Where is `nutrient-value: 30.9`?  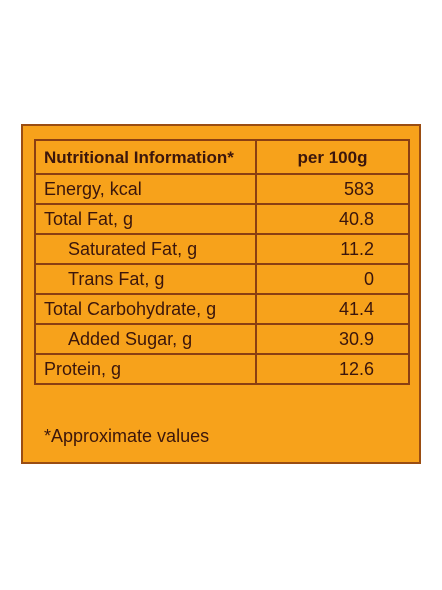
nutrient-value: 30.9 is located at coordinates (332, 339).